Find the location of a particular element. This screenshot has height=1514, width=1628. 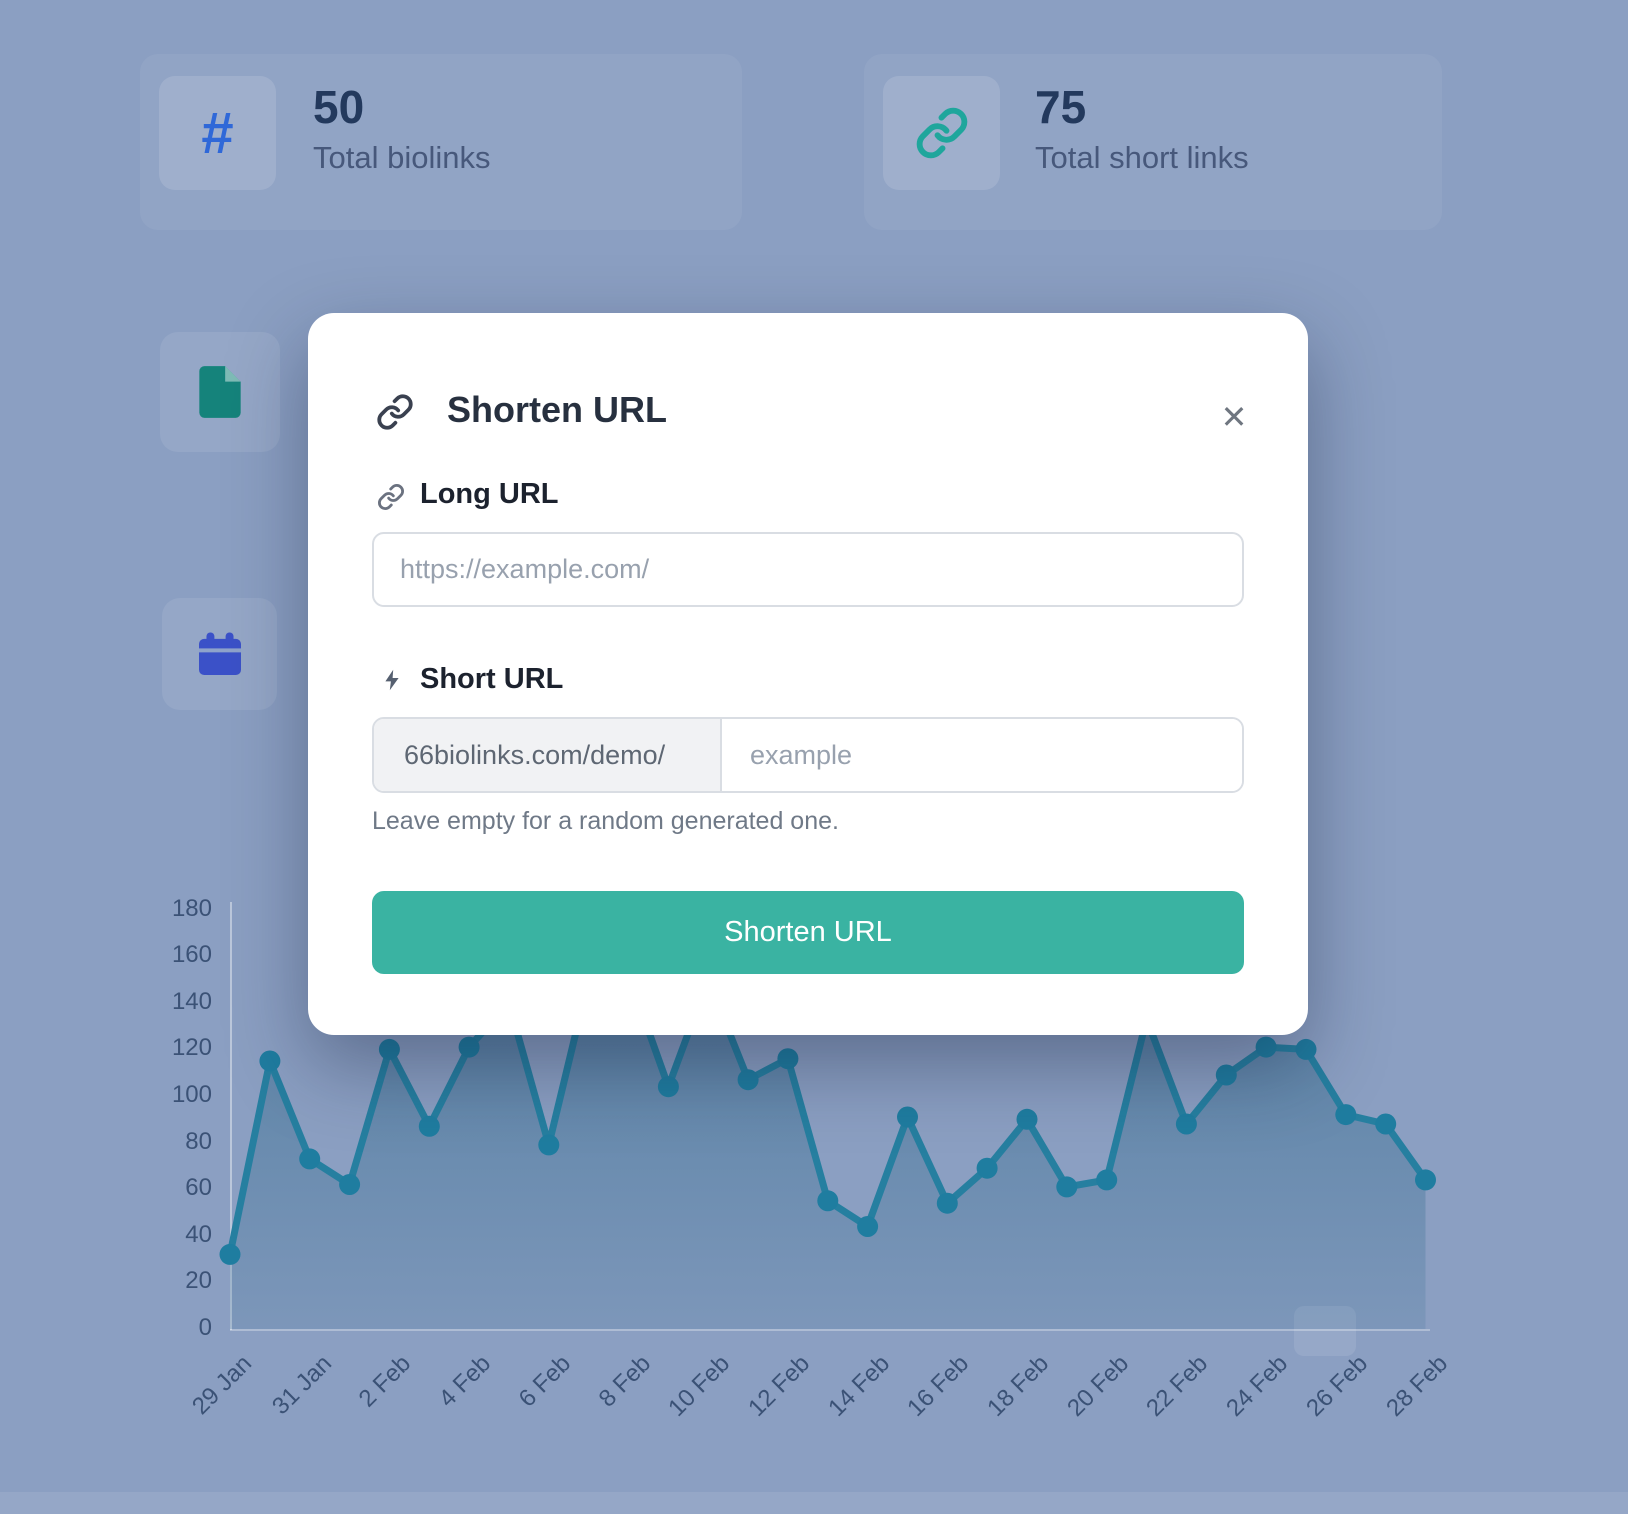

stat-tile-biolinks: # is located at coordinates (217, 133).